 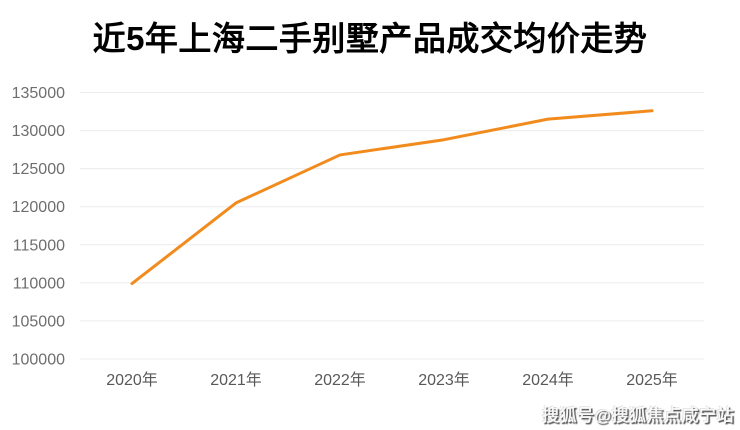 I want to click on x-axis-tick-label: 2024年, so click(x=548, y=380).